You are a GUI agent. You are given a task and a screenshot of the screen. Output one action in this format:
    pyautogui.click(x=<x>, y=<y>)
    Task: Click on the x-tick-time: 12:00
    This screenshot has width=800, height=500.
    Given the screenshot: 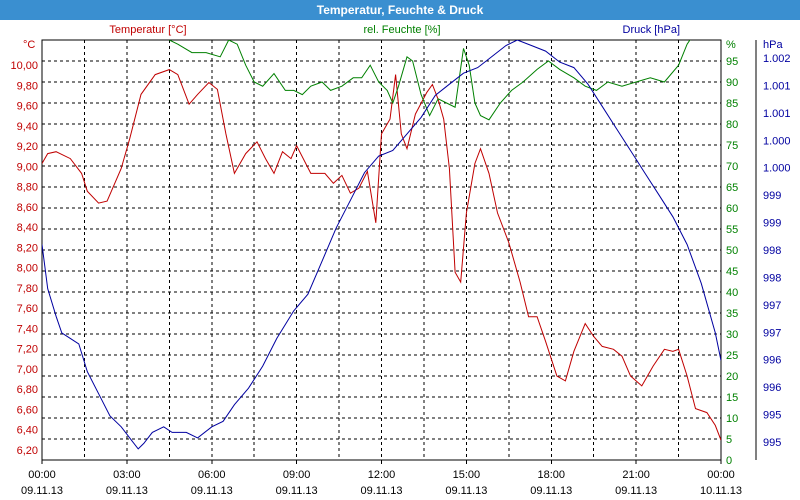 What is the action you would take?
    pyautogui.click(x=382, y=475)
    